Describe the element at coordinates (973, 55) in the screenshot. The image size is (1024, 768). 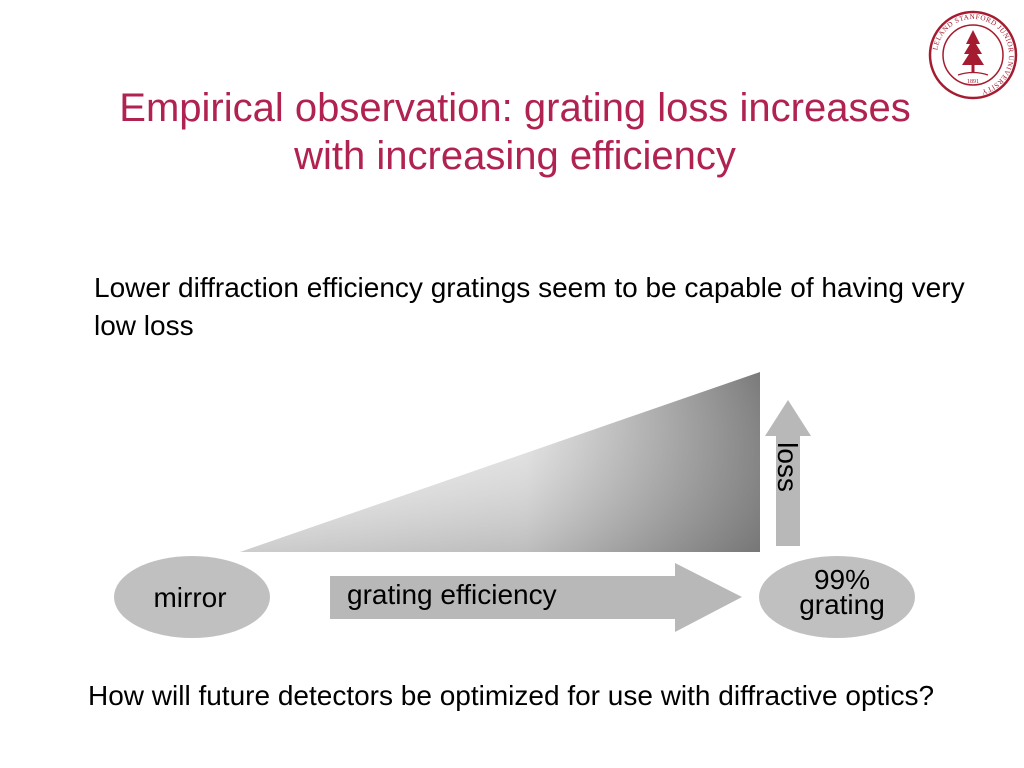
I see `stanford-seal-logo: LELAND STANFORD JUNIOR UNIVERSITY 1891` at that location.